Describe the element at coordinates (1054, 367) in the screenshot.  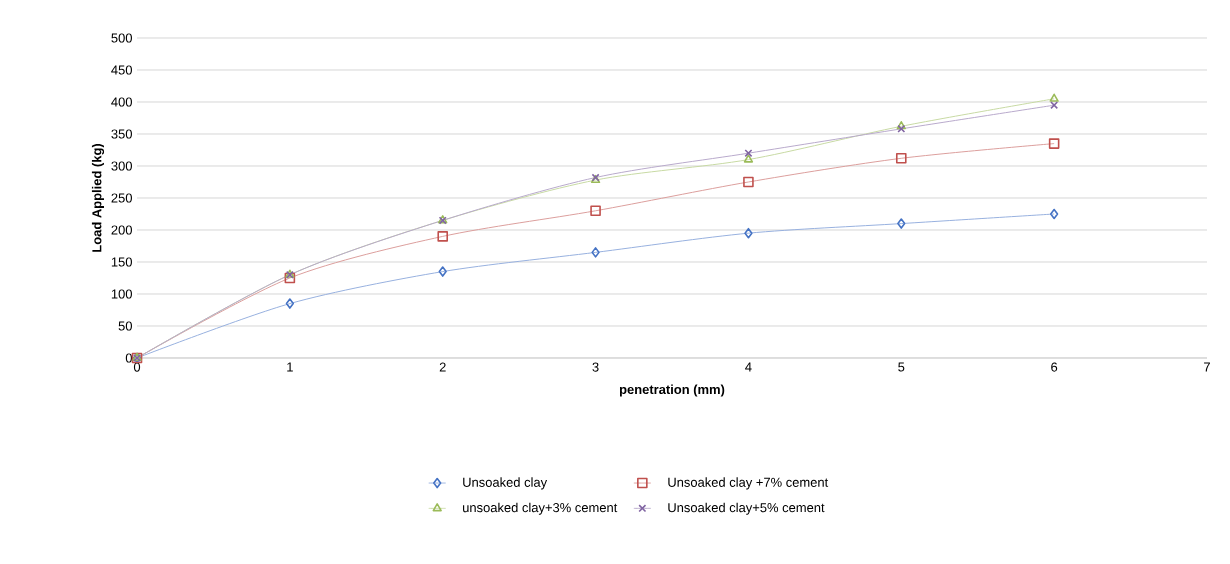
I see `x-tick-label: 6` at that location.